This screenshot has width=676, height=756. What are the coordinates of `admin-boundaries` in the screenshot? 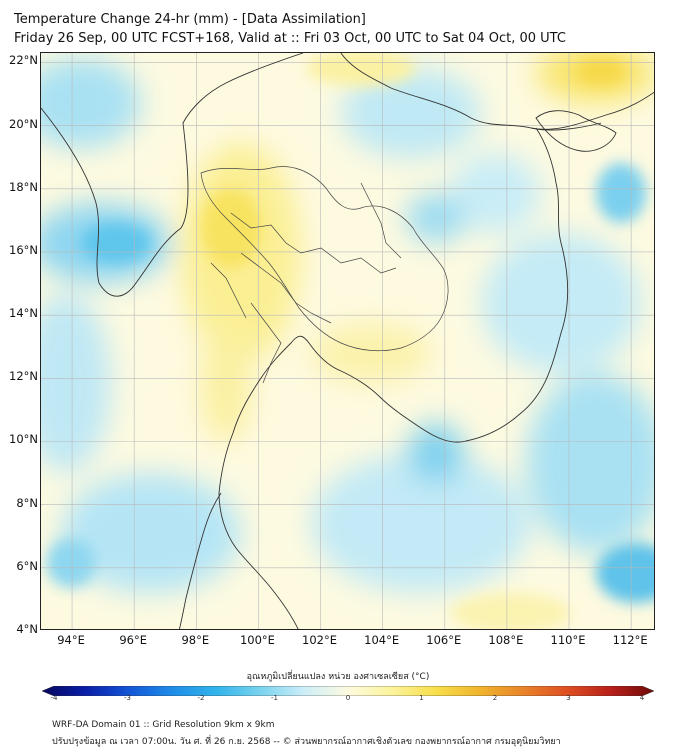 It's located at (324, 275).